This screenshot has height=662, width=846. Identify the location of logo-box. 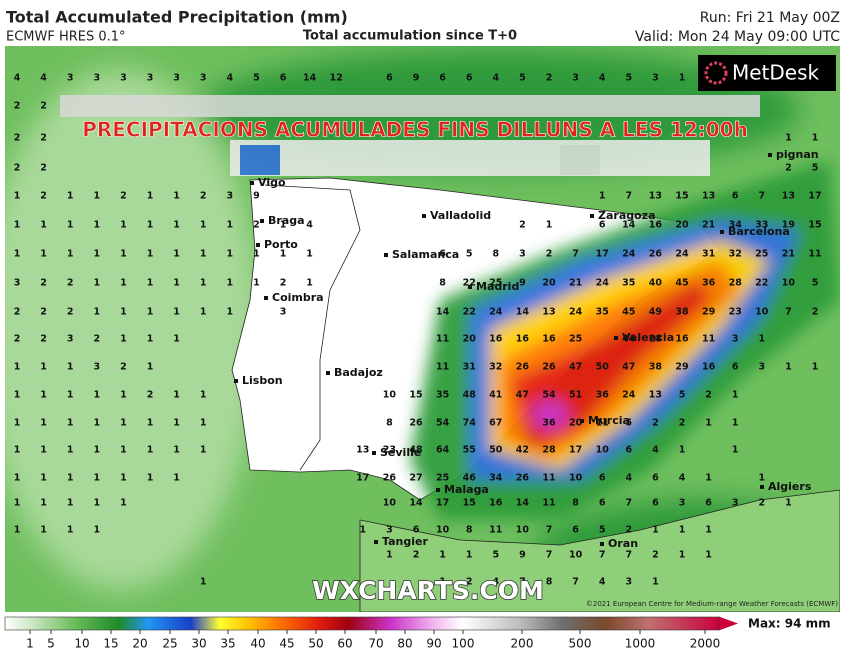
(767, 73).